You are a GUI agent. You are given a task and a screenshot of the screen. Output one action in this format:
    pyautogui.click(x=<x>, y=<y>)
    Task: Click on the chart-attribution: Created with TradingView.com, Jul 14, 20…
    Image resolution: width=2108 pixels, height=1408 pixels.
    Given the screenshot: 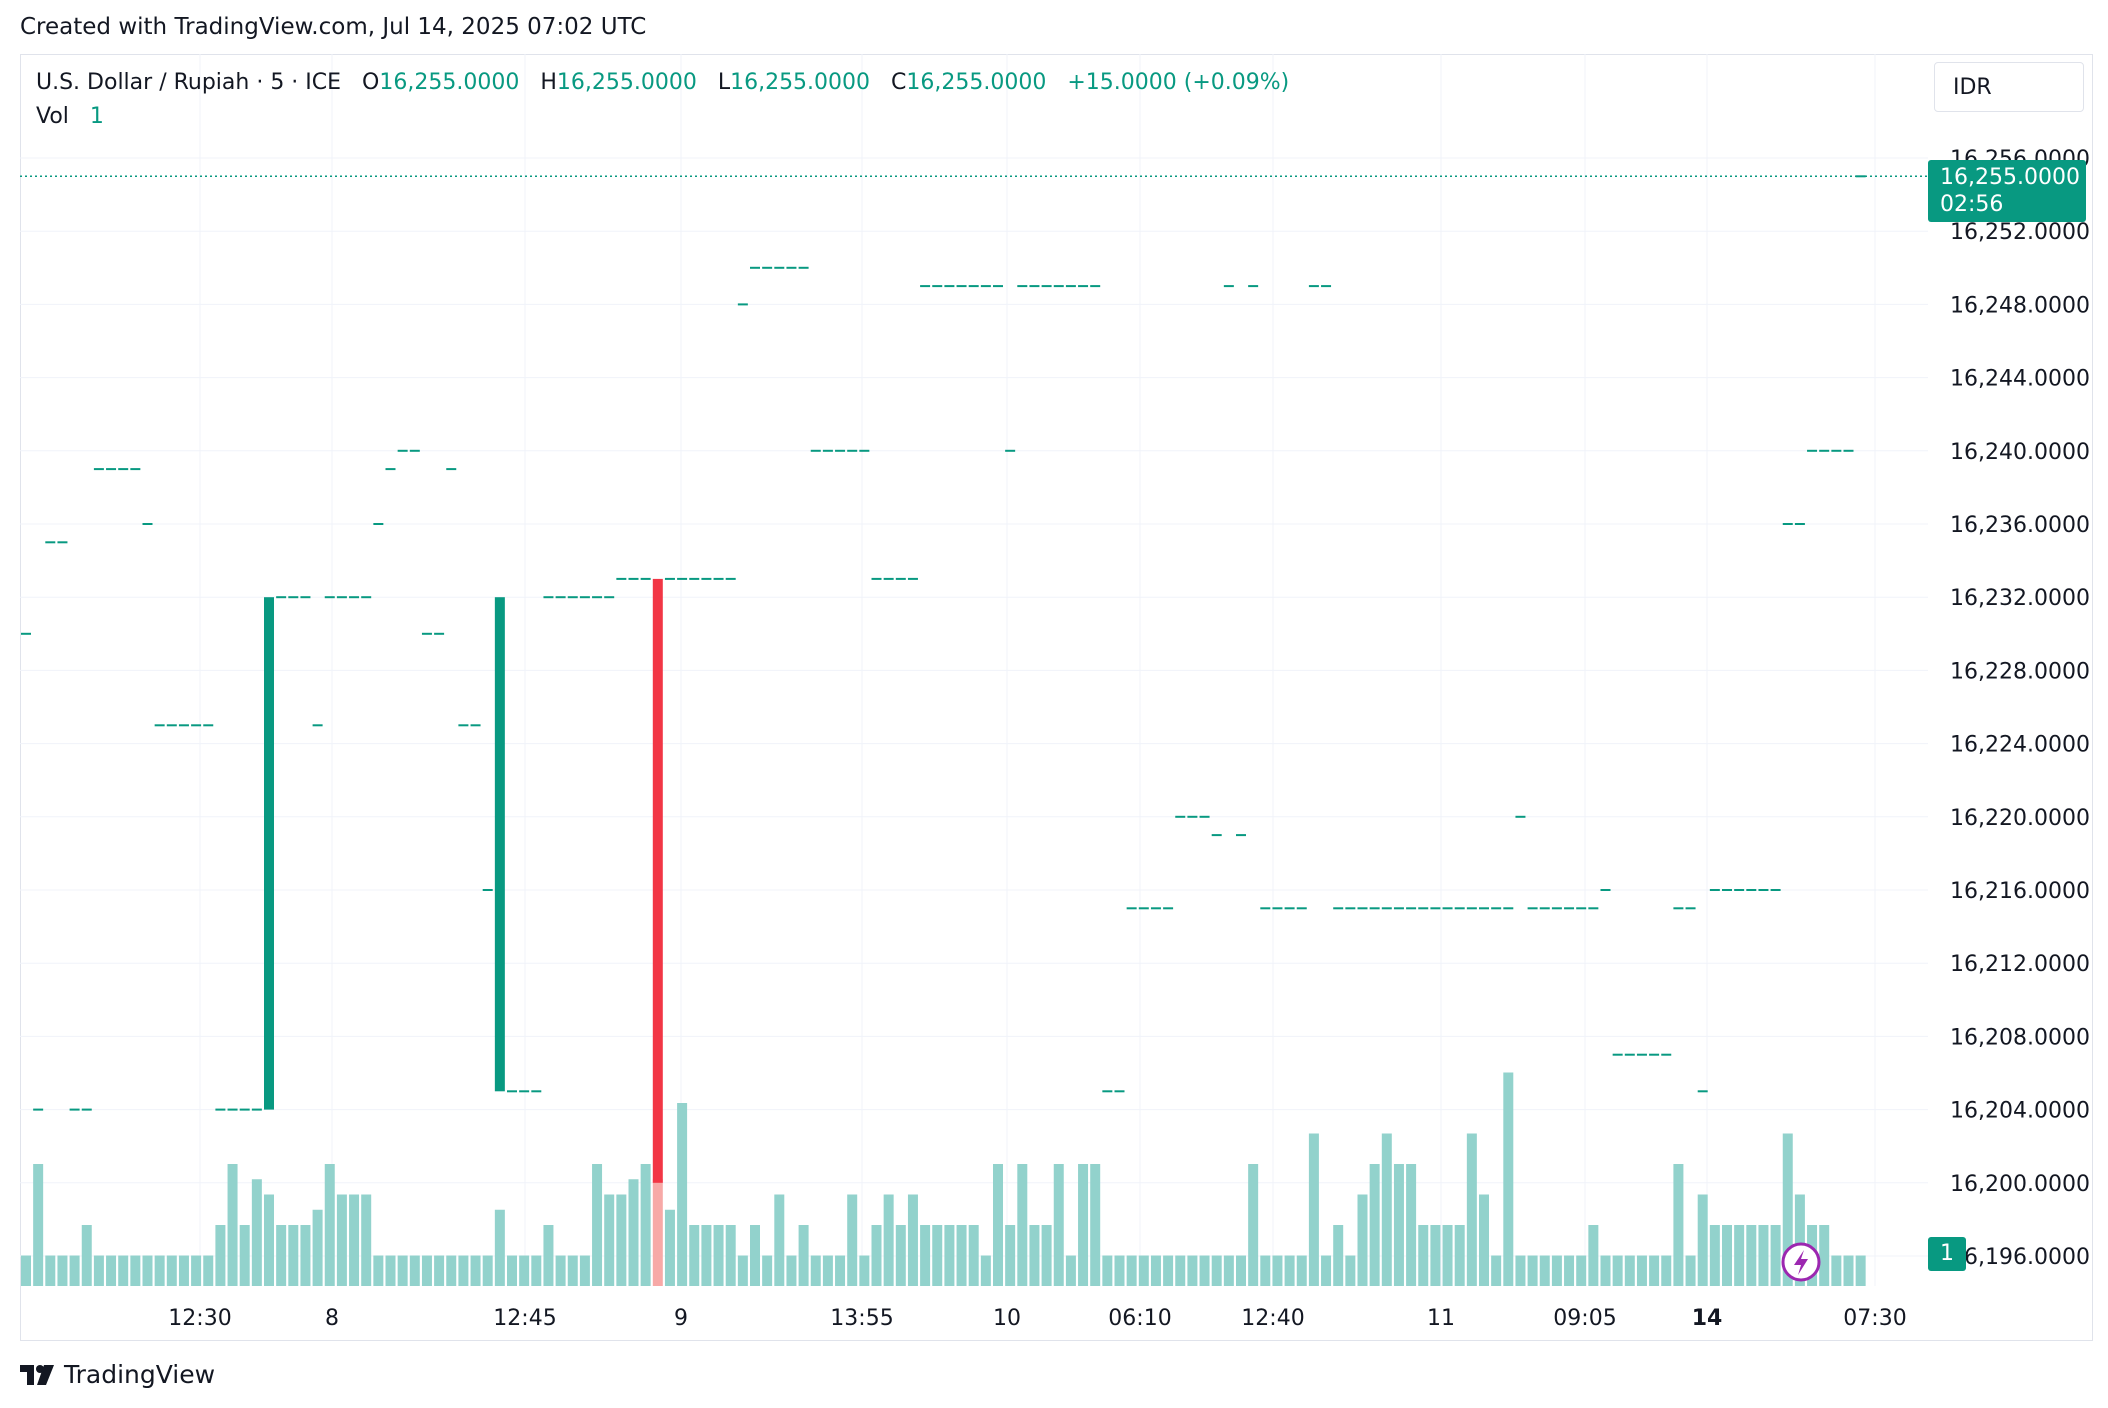 What is the action you would take?
    pyautogui.click(x=333, y=27)
    